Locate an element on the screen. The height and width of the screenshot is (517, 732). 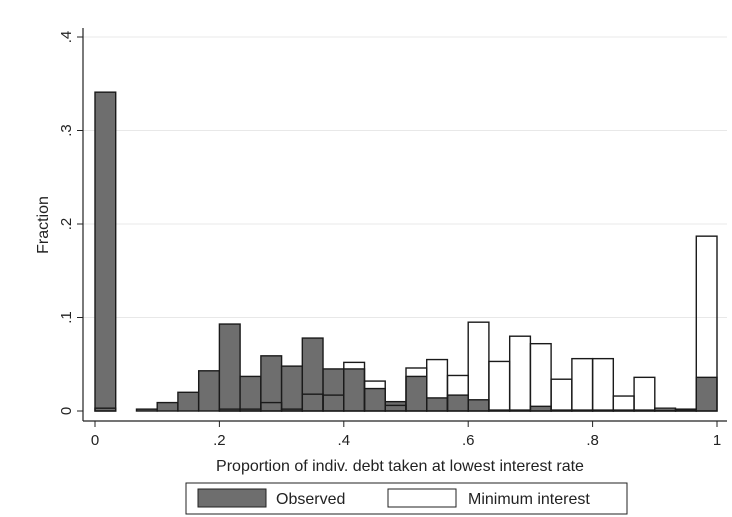
legend-swatch-minimum-interest is located at coordinates (422, 498).